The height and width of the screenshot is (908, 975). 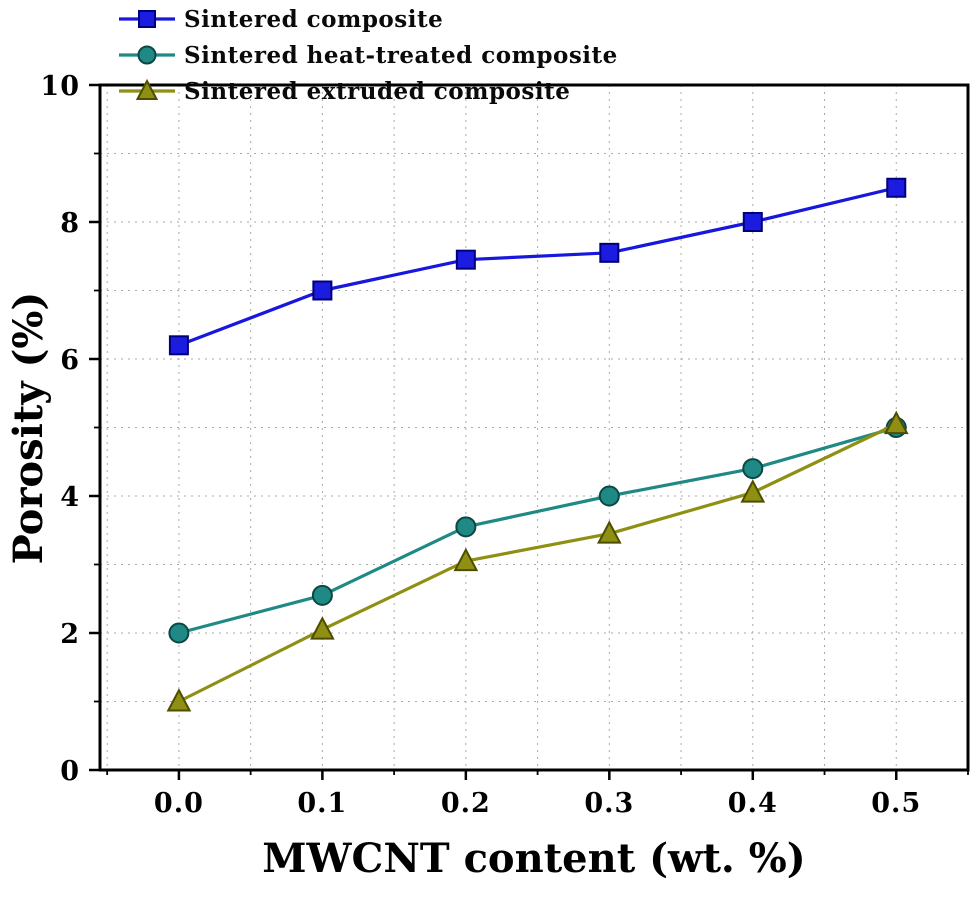 I want to click on y-tick-label: 8, so click(x=70, y=223).